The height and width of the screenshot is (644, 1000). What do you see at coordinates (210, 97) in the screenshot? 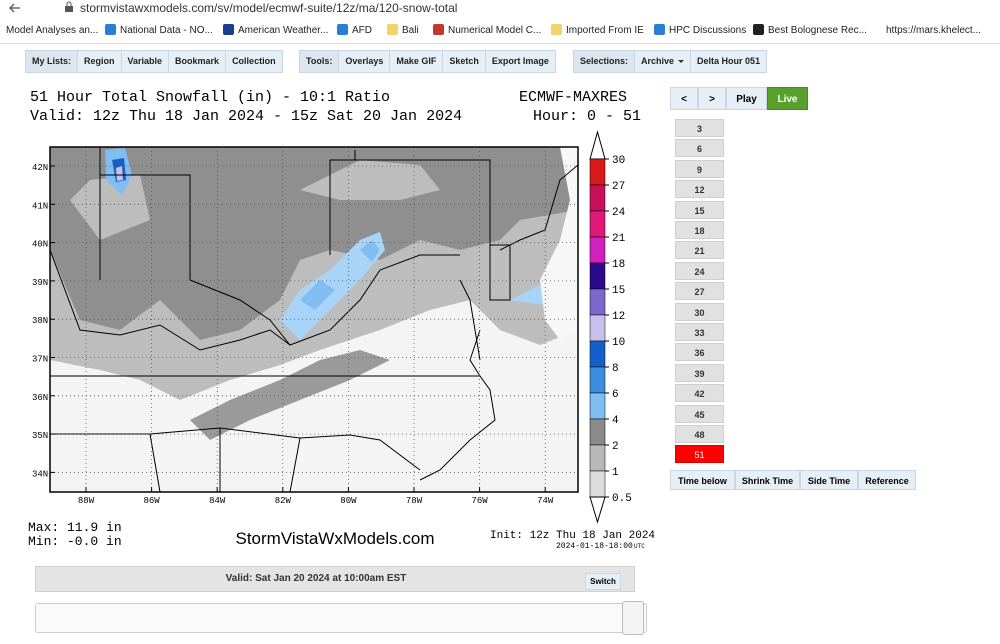
I see `map-title: 51 Hour Total Snowfall (in) - 10:1 Ratio` at bounding box center [210, 97].